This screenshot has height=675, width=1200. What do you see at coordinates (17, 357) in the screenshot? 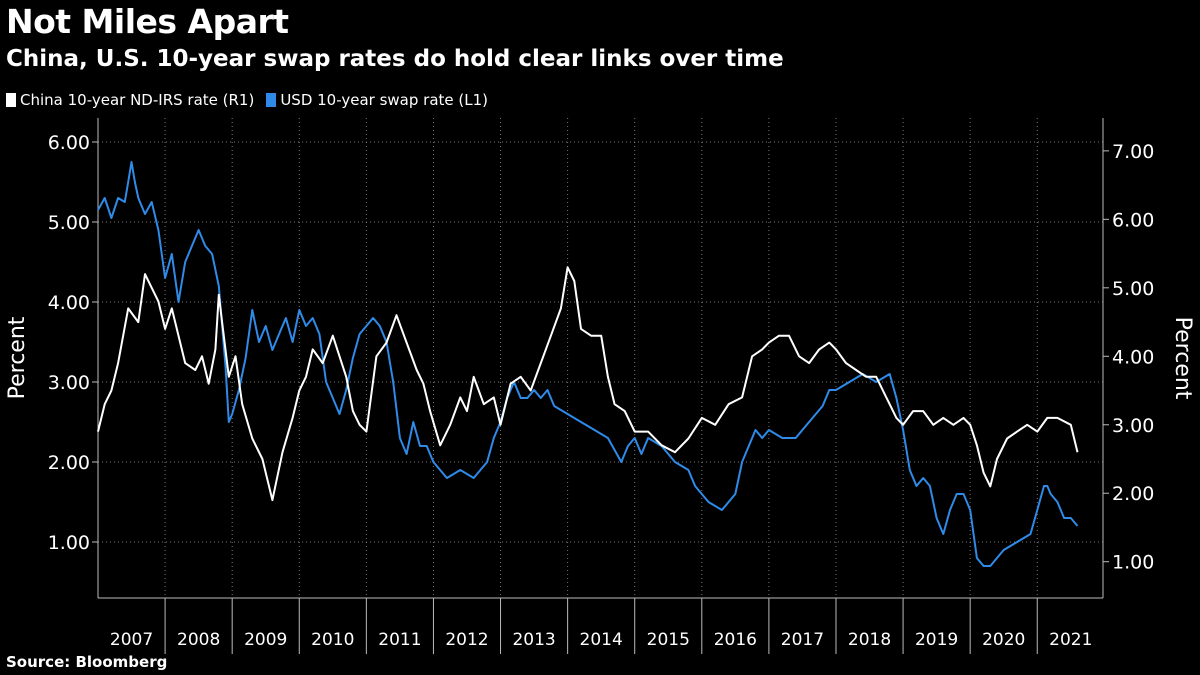
I see `y-axis-label-left: Percent` at bounding box center [17, 357].